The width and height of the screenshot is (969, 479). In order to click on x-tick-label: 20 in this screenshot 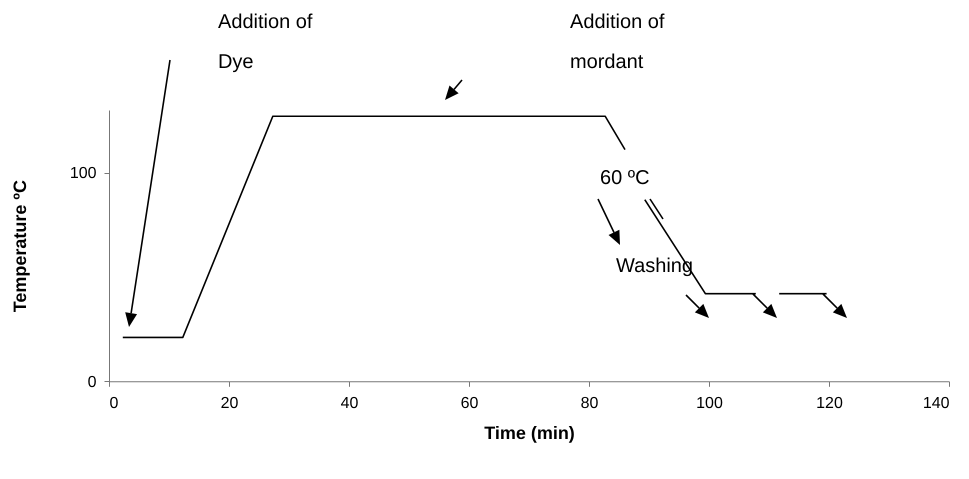, I will do `click(229, 403)`.